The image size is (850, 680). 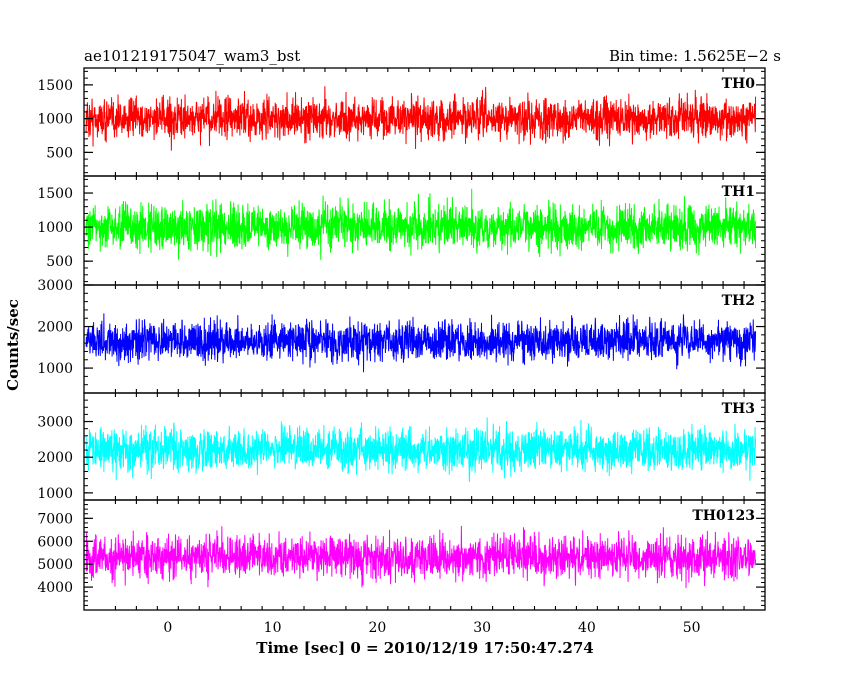 I want to click on y-tick-label: 6000, so click(x=55, y=542).